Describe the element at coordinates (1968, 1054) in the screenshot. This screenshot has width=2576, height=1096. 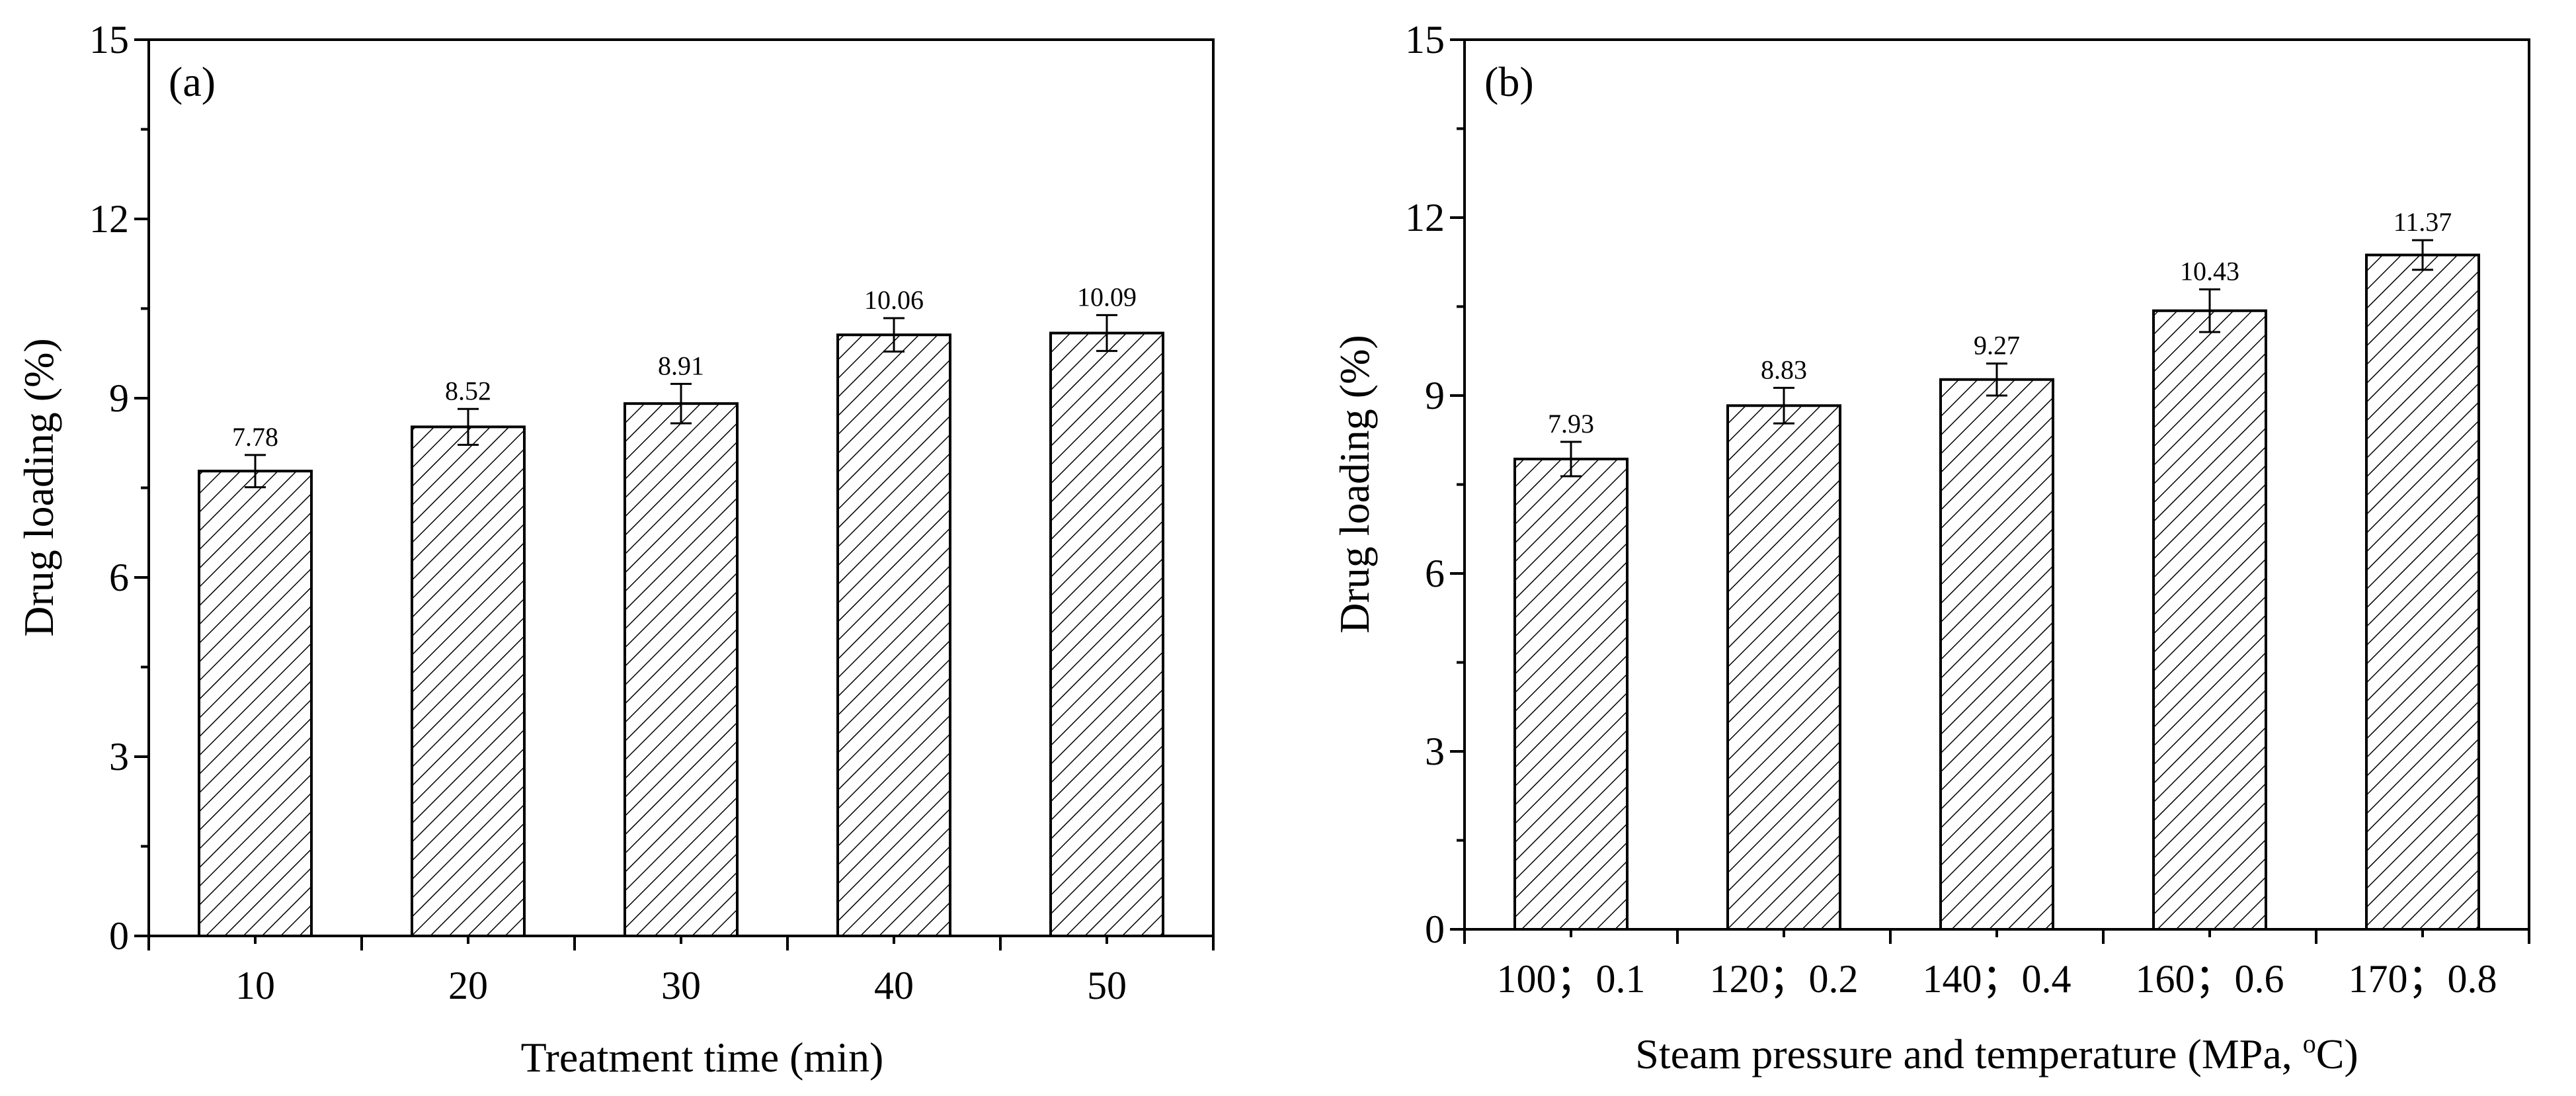
I see `x-axis-title-b-main: Steam pressure and temperature (MPa,` at that location.